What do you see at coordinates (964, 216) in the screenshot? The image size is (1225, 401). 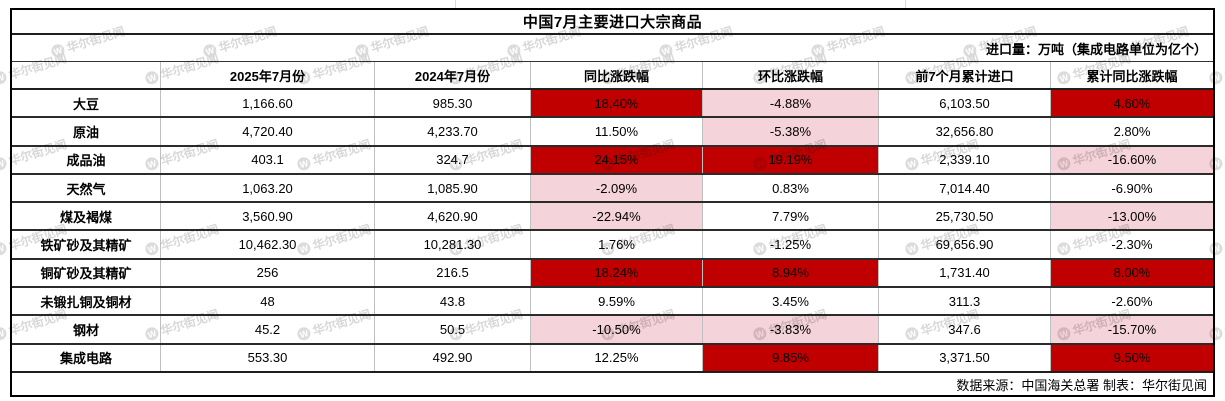 I see `cumulative-import: 25,730.50` at bounding box center [964, 216].